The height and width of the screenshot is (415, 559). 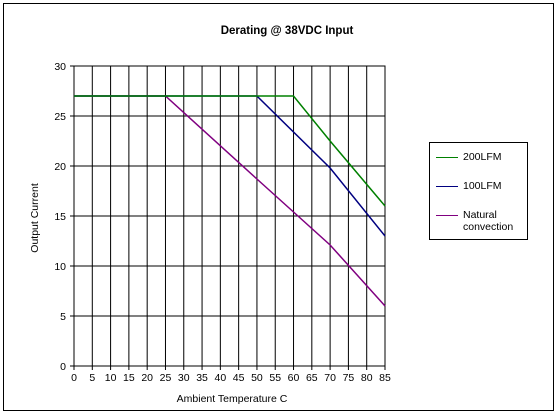 What do you see at coordinates (63, 317) in the screenshot?
I see `y-tick-label: 5` at bounding box center [63, 317].